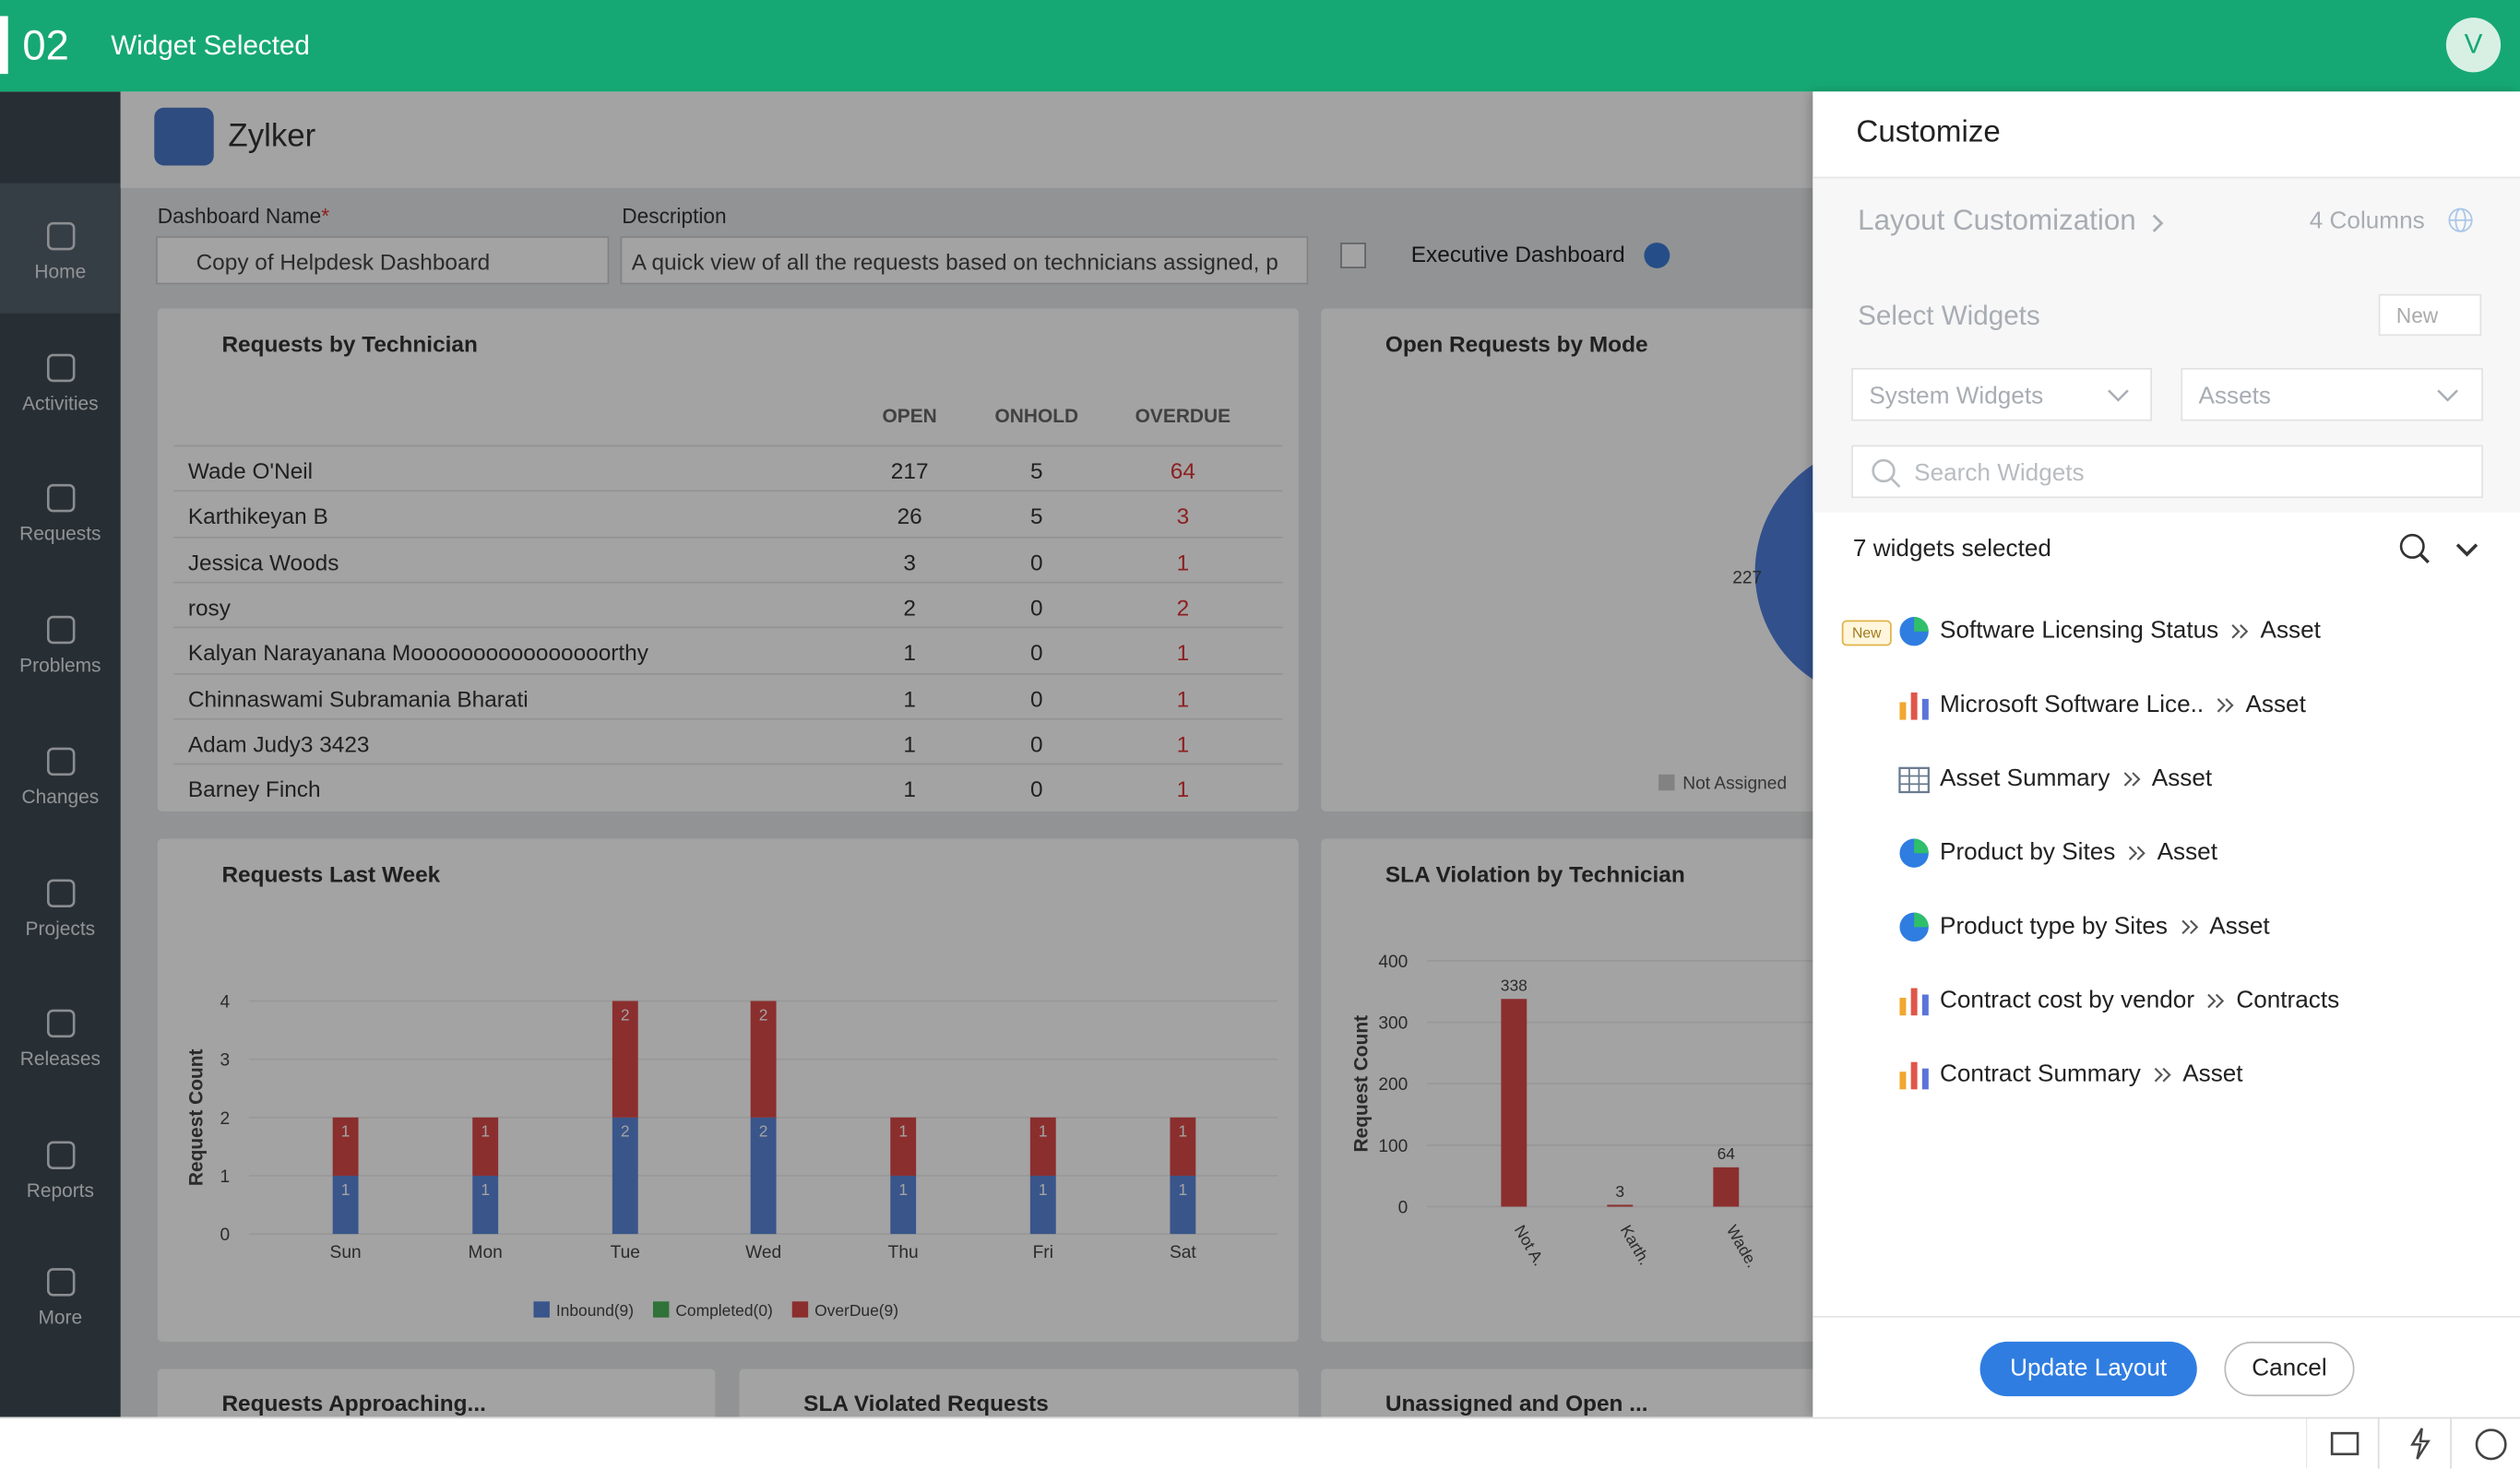  What do you see at coordinates (184, 136) in the screenshot?
I see `logo` at bounding box center [184, 136].